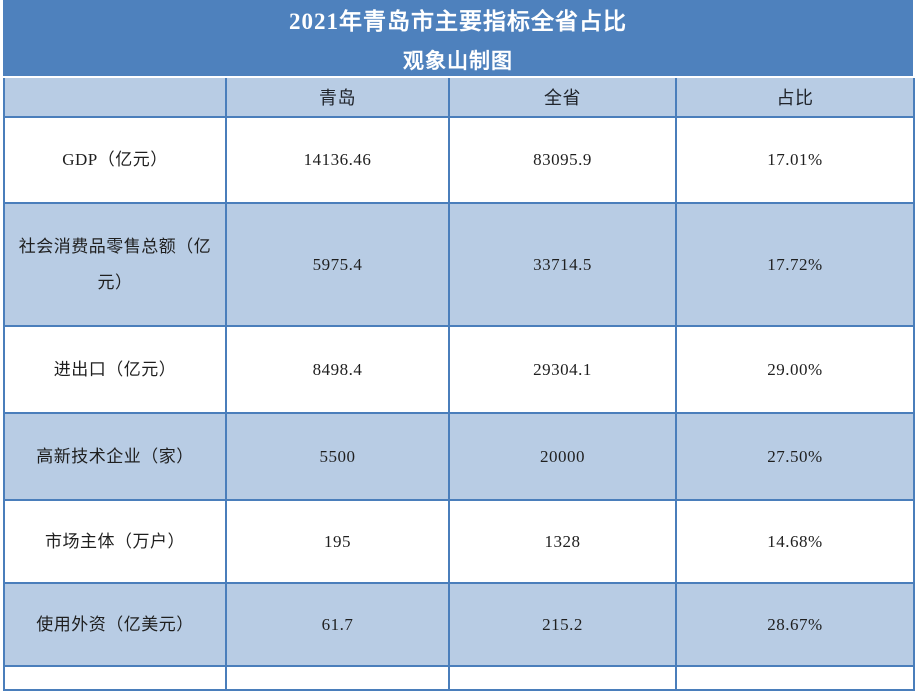  I want to click on cell-share: 14.68%, so click(795, 541).